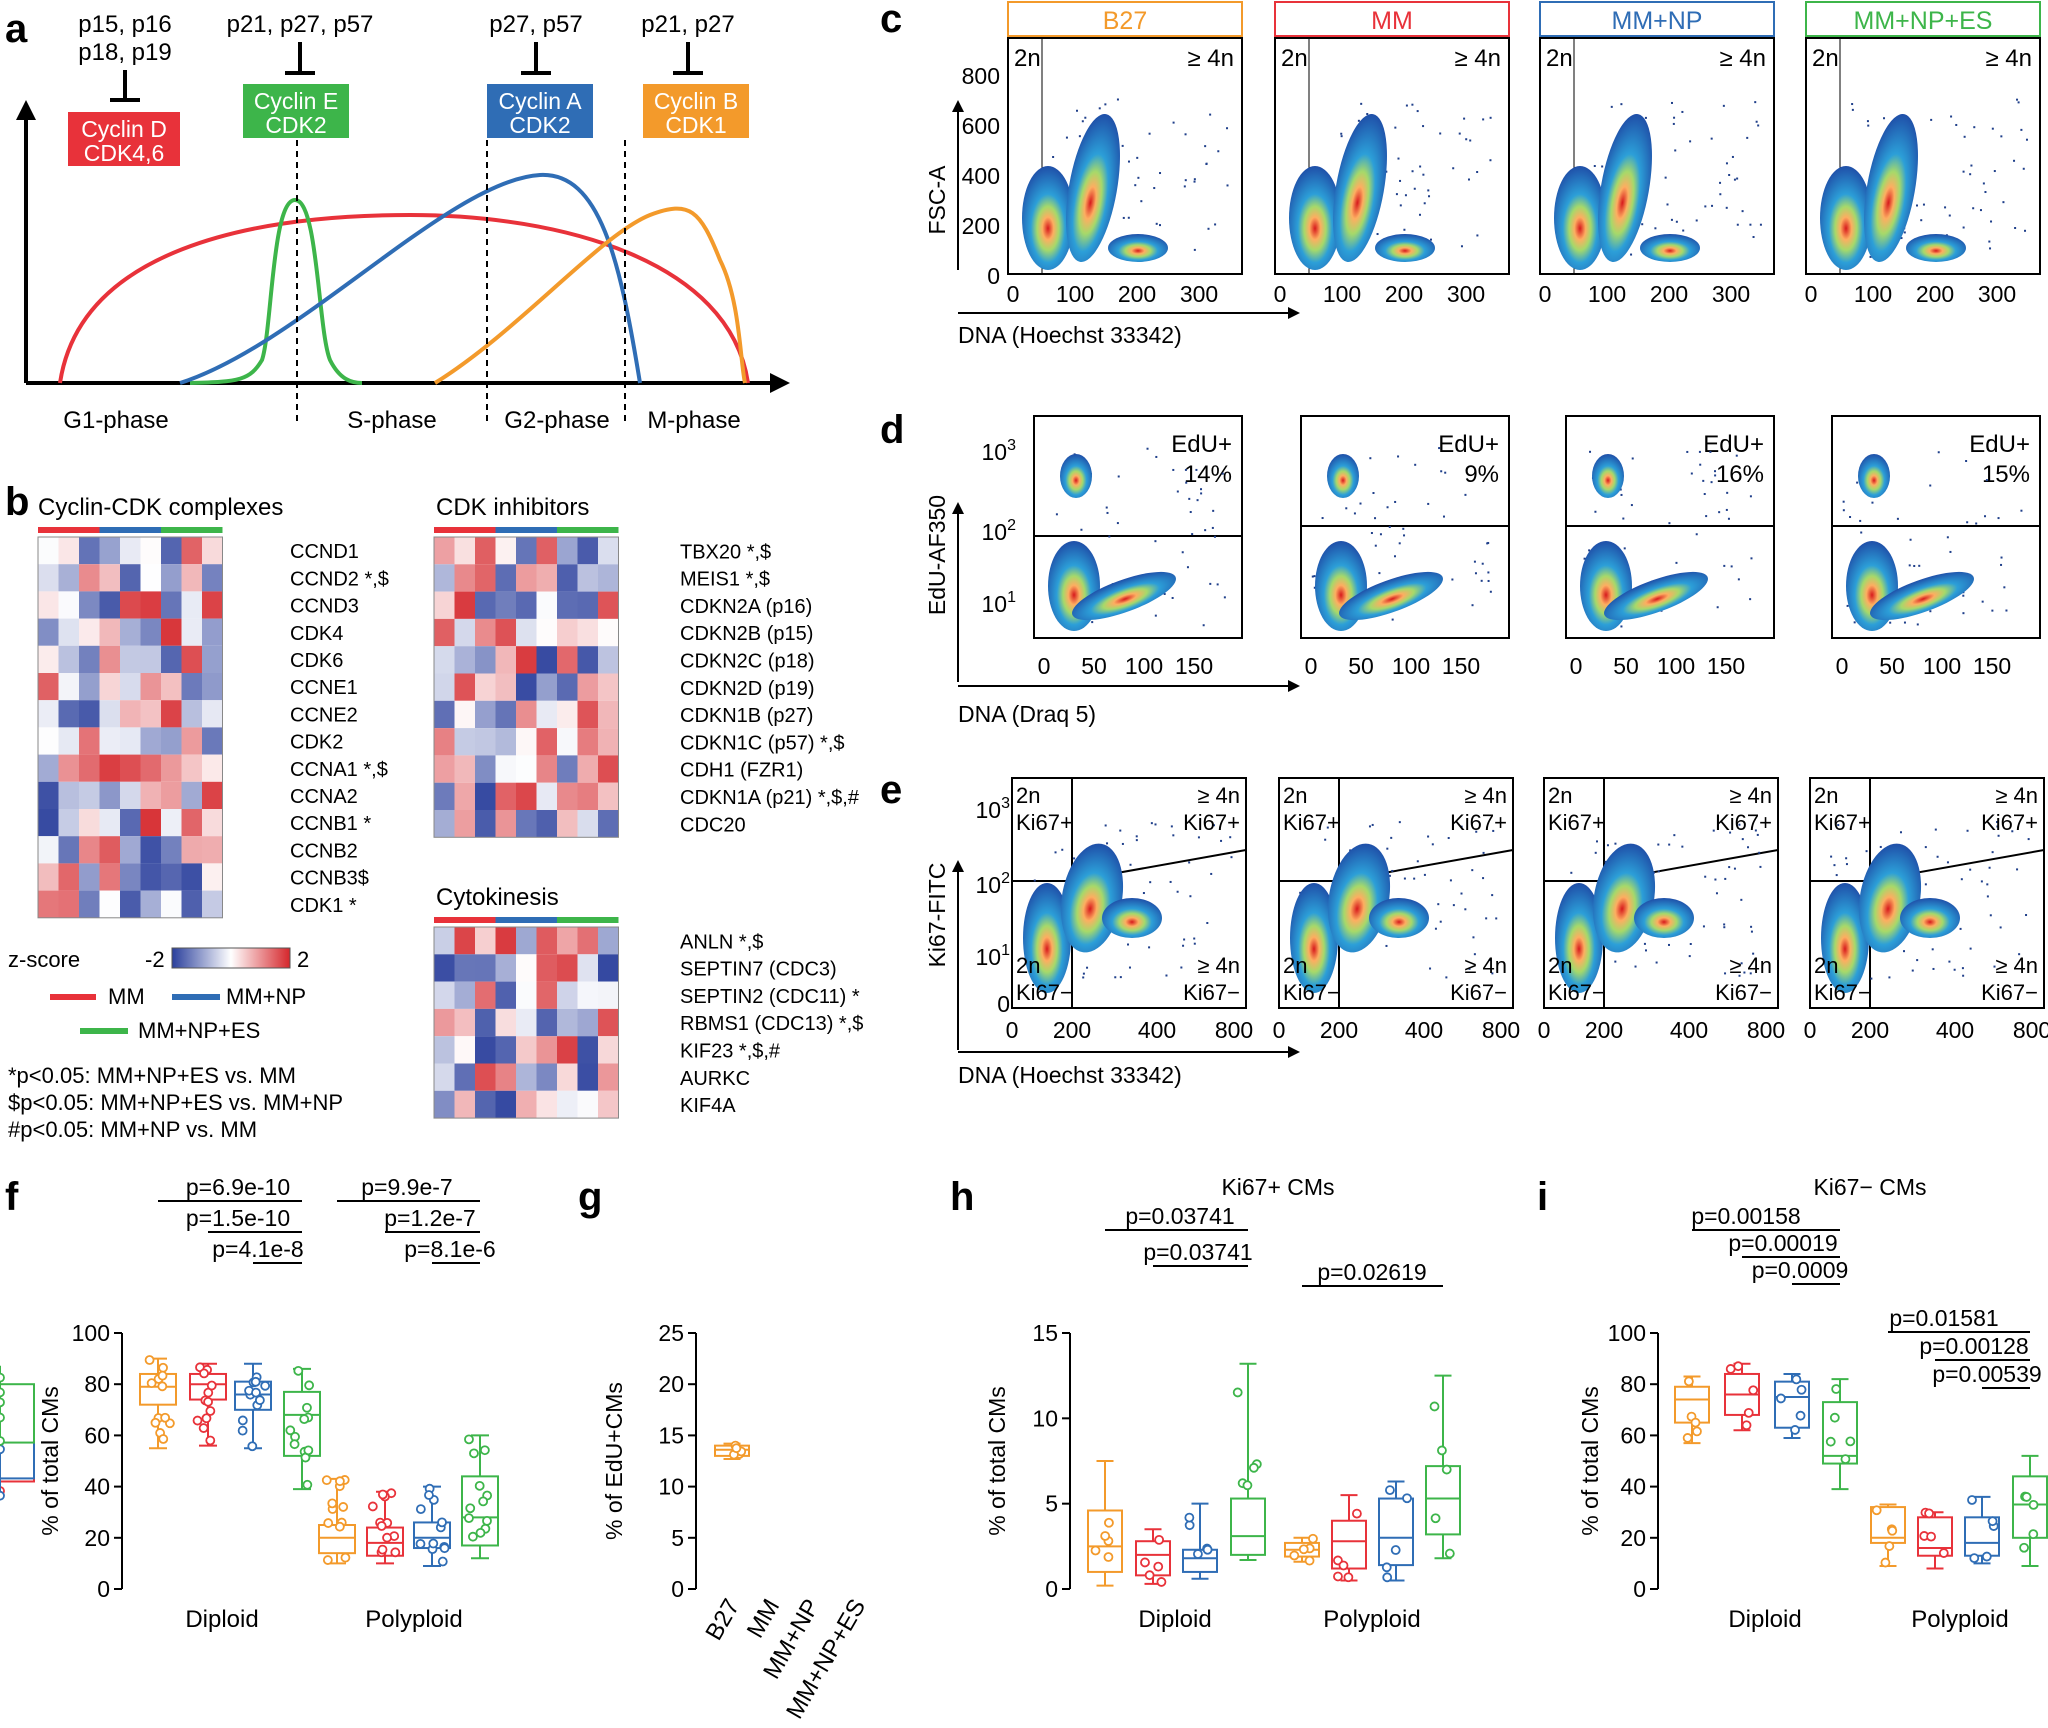  Describe the element at coordinates (1138, 547) in the screenshot. I see `flow-plot-d: EdU+ 14% 0 50 100 150` at that location.